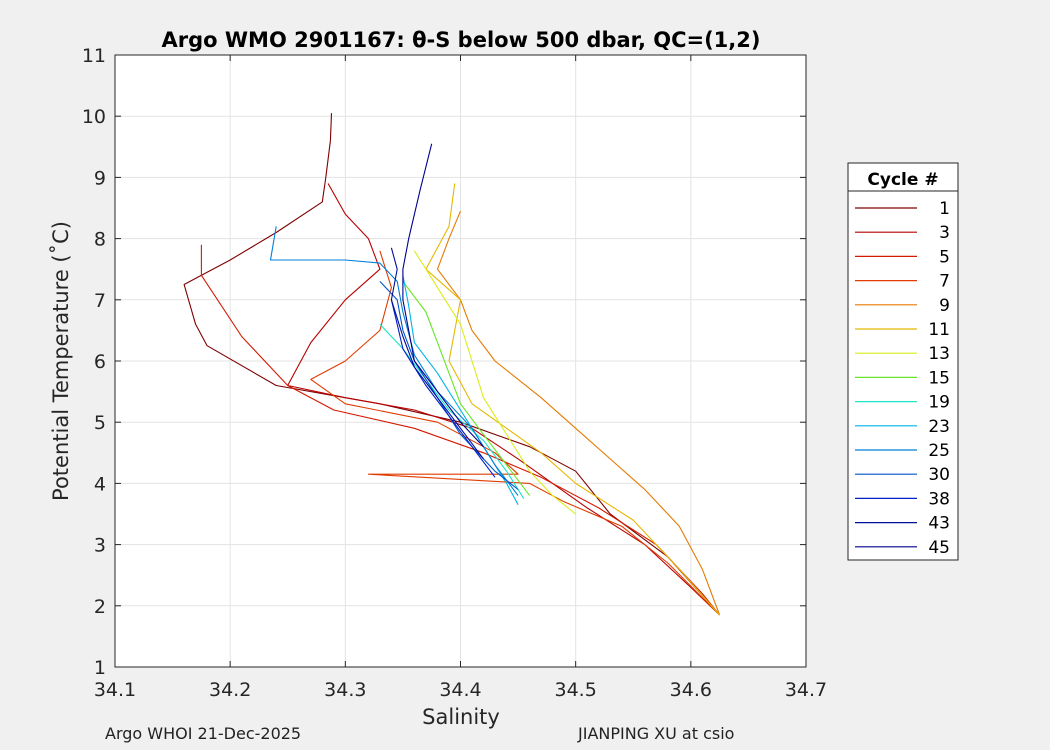 The height and width of the screenshot is (750, 1050). I want to click on y-axis-label: Potential Temperature (˚C), so click(61, 361).